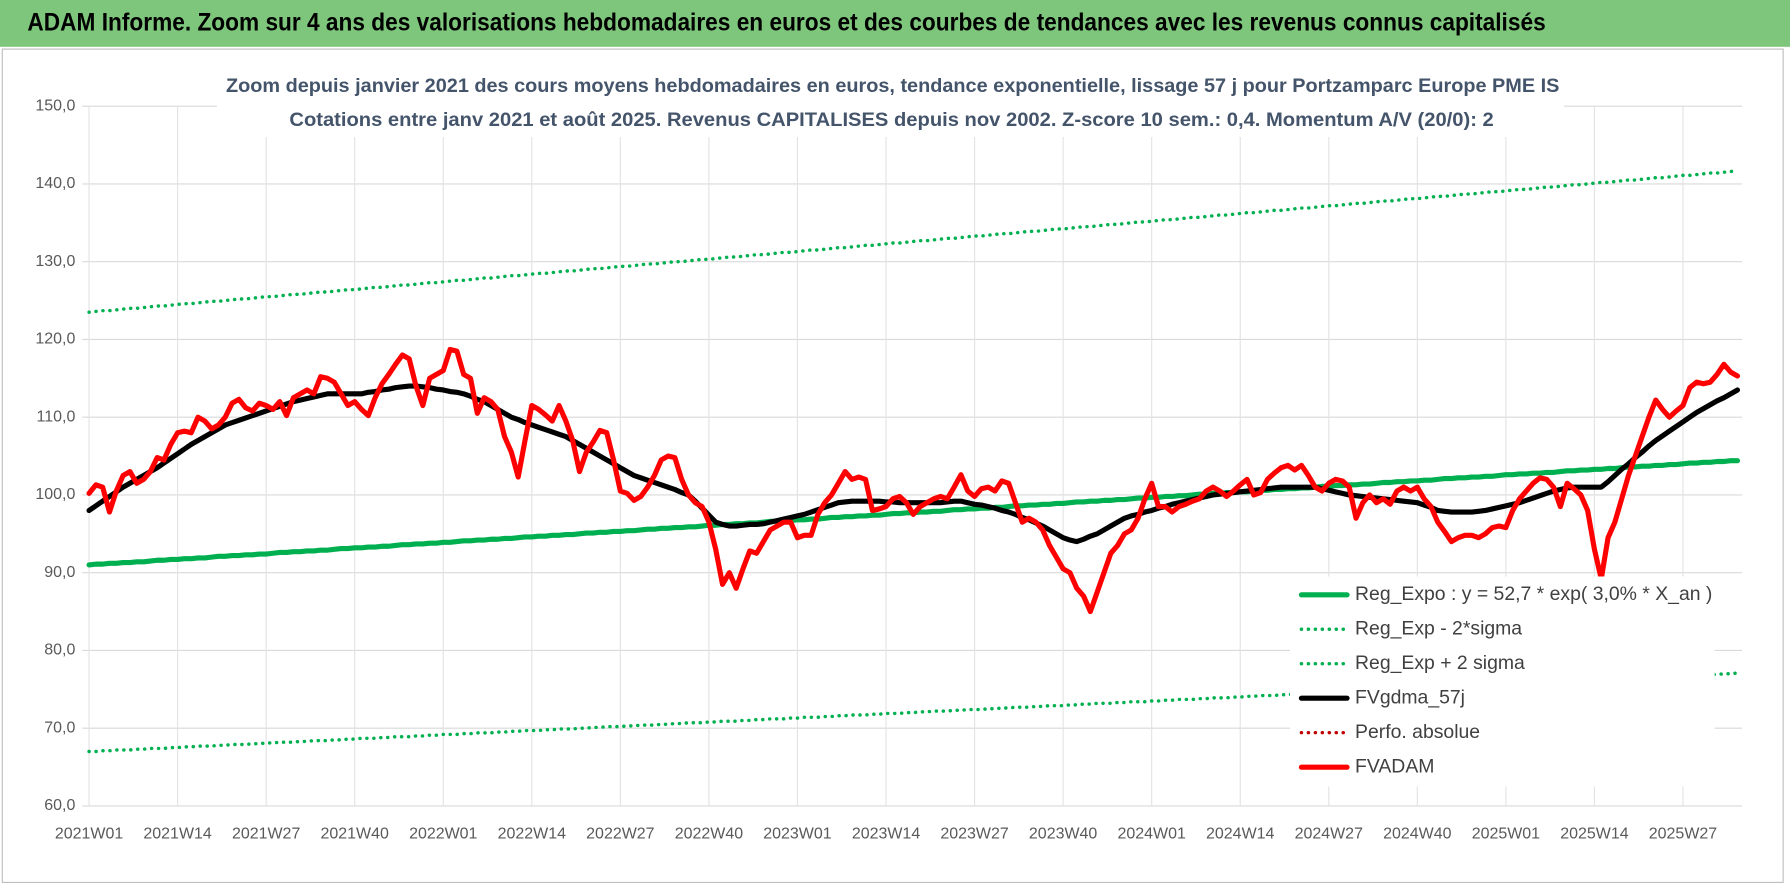 This screenshot has height=887, width=1790. I want to click on x-tick-label: 2021W40, so click(355, 834).